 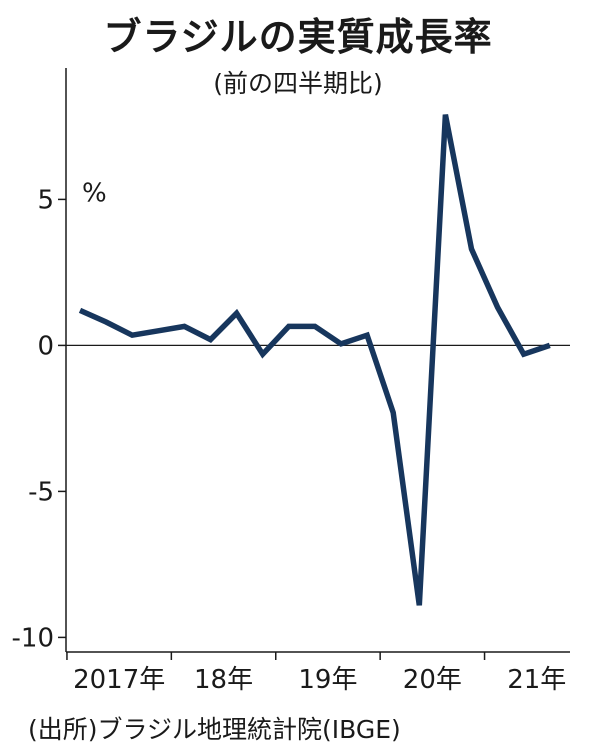 What do you see at coordinates (214, 729) in the screenshot?
I see `source-note: (出所)ブラジル地理統計院(IBGE)` at bounding box center [214, 729].